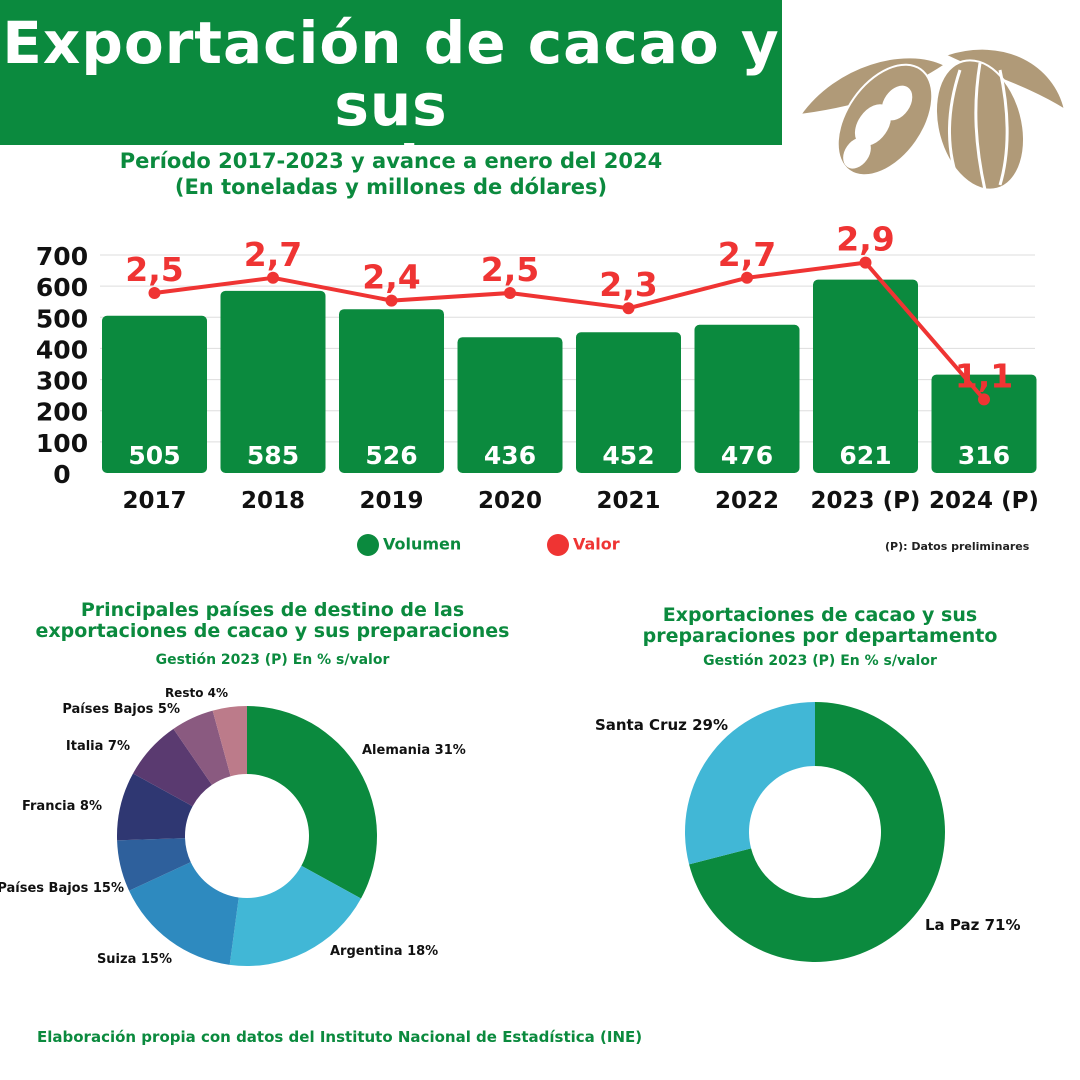  I want to click on legend-valor: Valor, so click(583, 545).